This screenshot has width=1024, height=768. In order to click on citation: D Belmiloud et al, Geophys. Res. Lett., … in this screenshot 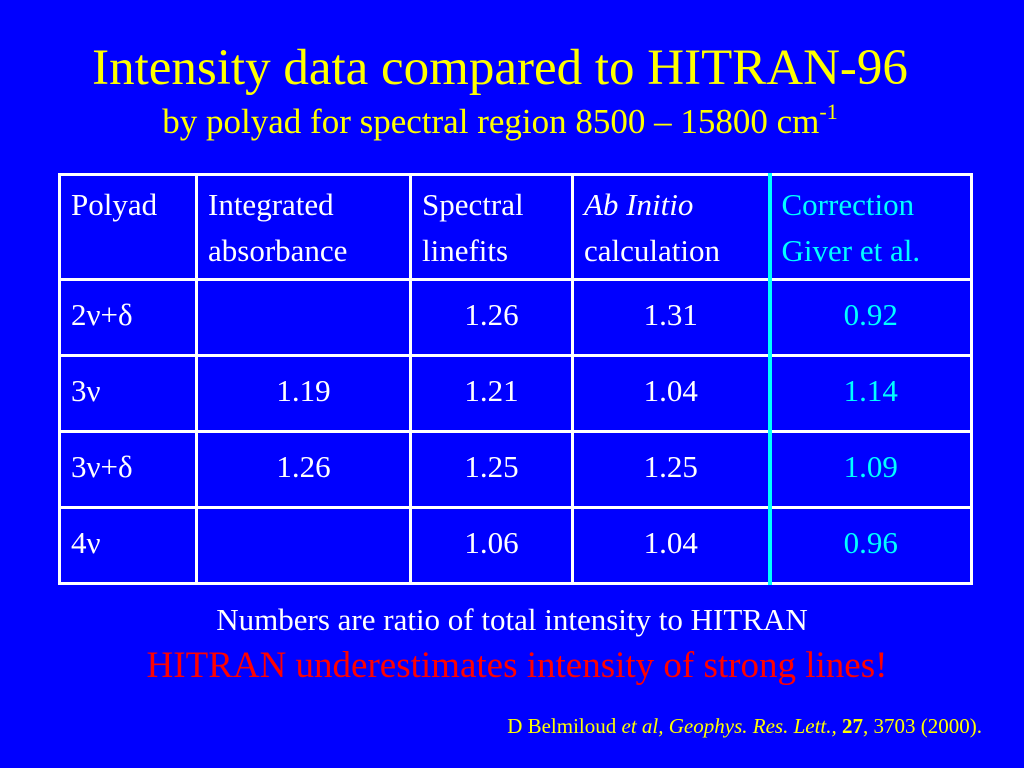, I will do `click(744, 726)`.